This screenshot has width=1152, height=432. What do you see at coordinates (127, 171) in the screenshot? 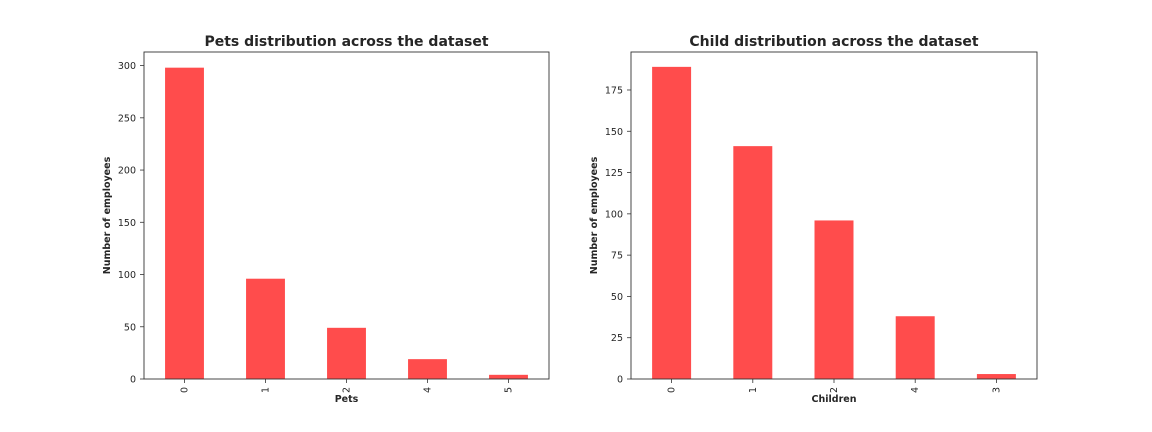
I see `pets-ytick-label: 200` at bounding box center [127, 171].